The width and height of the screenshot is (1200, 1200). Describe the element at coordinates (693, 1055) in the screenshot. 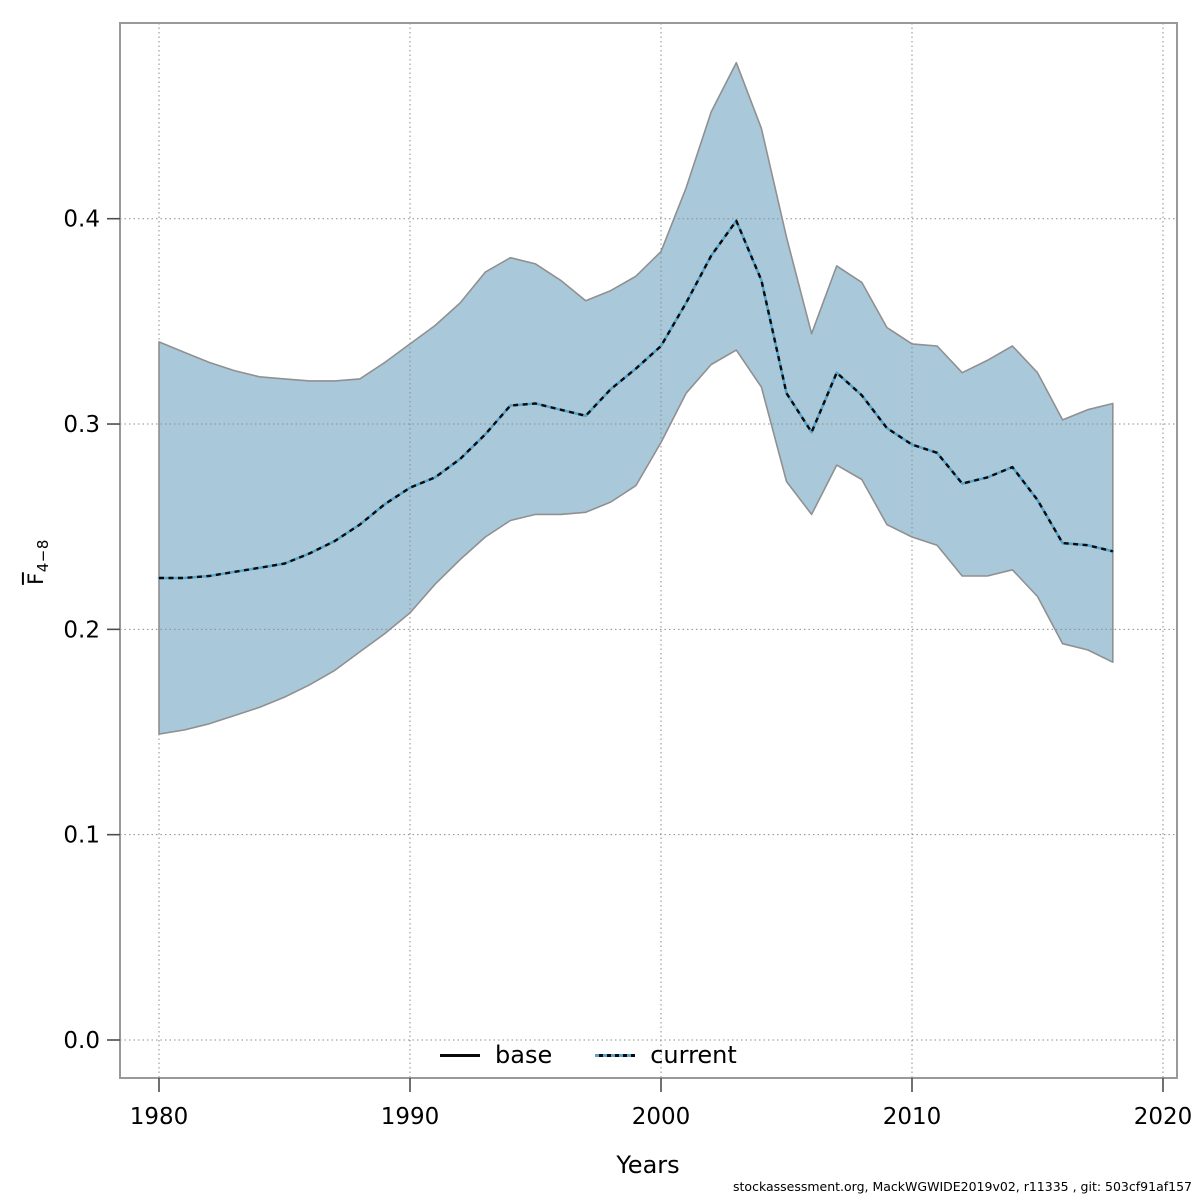

I see `legend-label-current: current` at that location.